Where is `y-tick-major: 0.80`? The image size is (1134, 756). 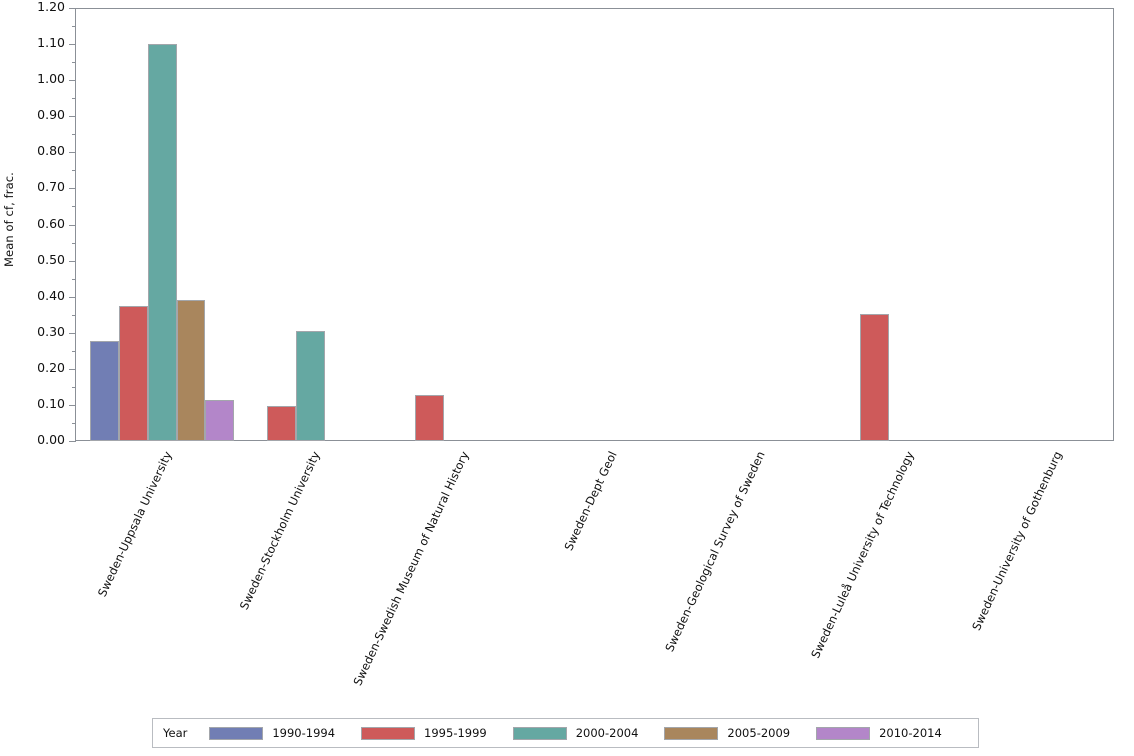
y-tick-major: 0.80 is located at coordinates (38, 150).